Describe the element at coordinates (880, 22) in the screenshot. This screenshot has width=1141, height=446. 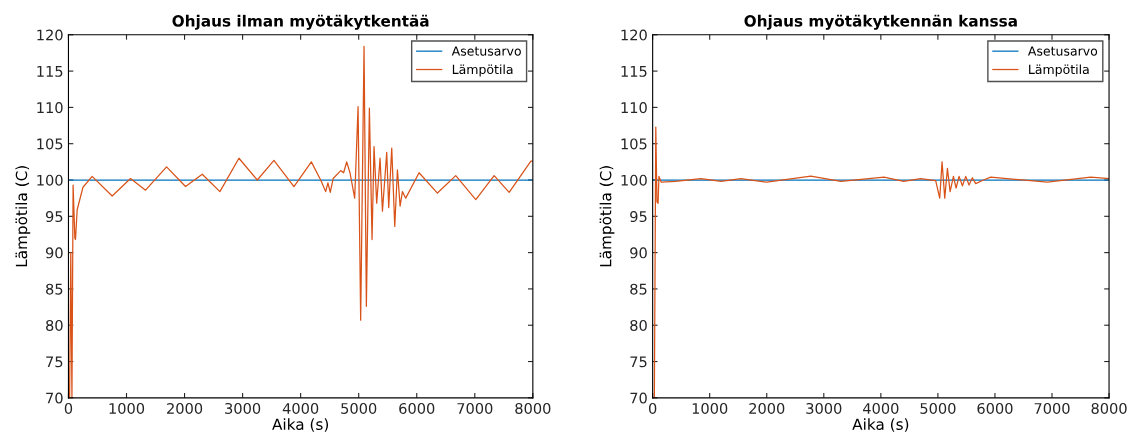
I see `chart-title: Ohjaus myötäkytkennän kanssa` at that location.